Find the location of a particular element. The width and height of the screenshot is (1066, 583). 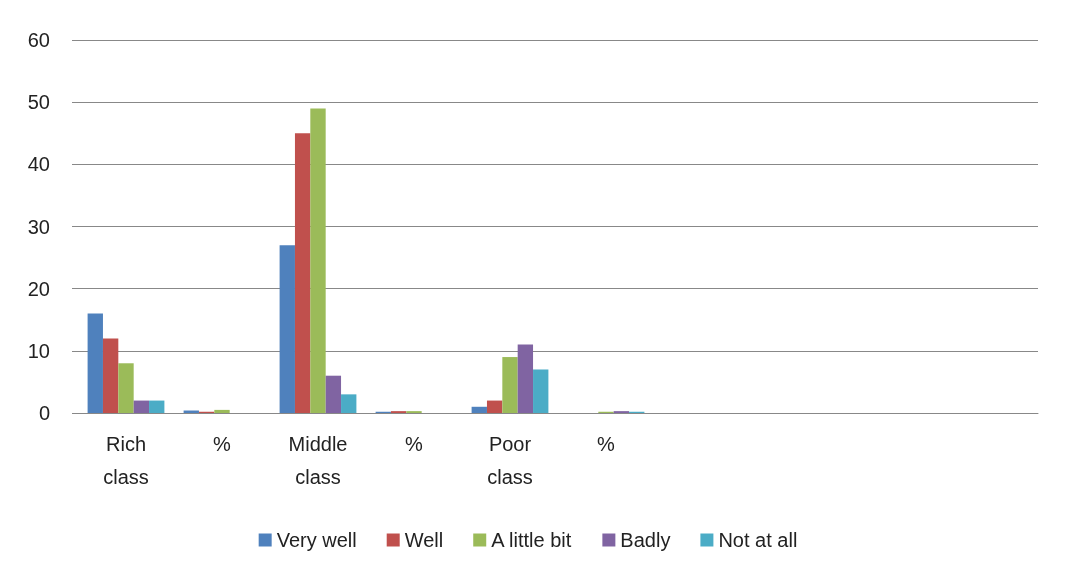

legend-label: Very well is located at coordinates (316, 540).